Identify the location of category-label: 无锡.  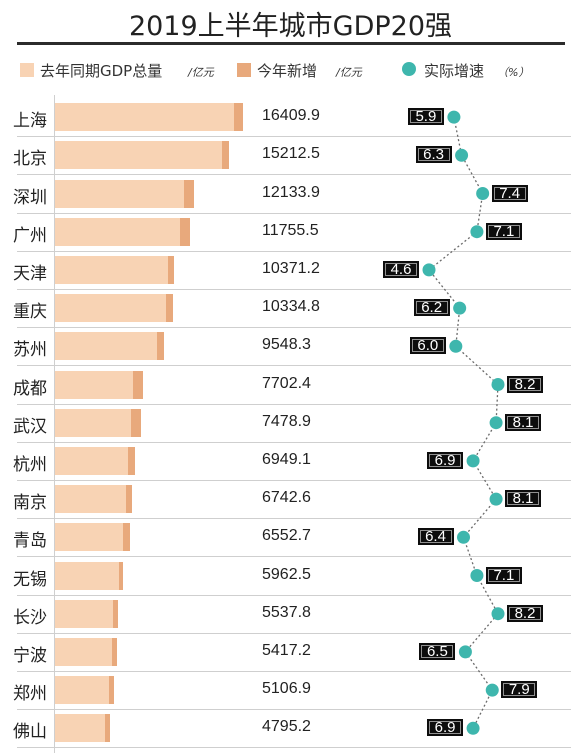
(30, 579).